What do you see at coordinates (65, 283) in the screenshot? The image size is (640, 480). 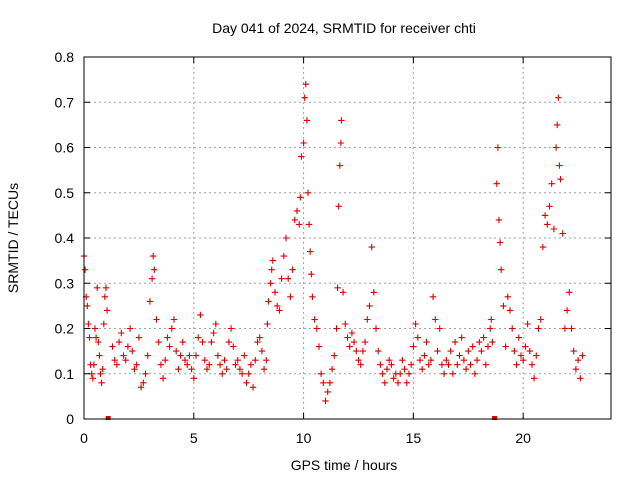 I see `y-tick-label: 0.3` at bounding box center [65, 283].